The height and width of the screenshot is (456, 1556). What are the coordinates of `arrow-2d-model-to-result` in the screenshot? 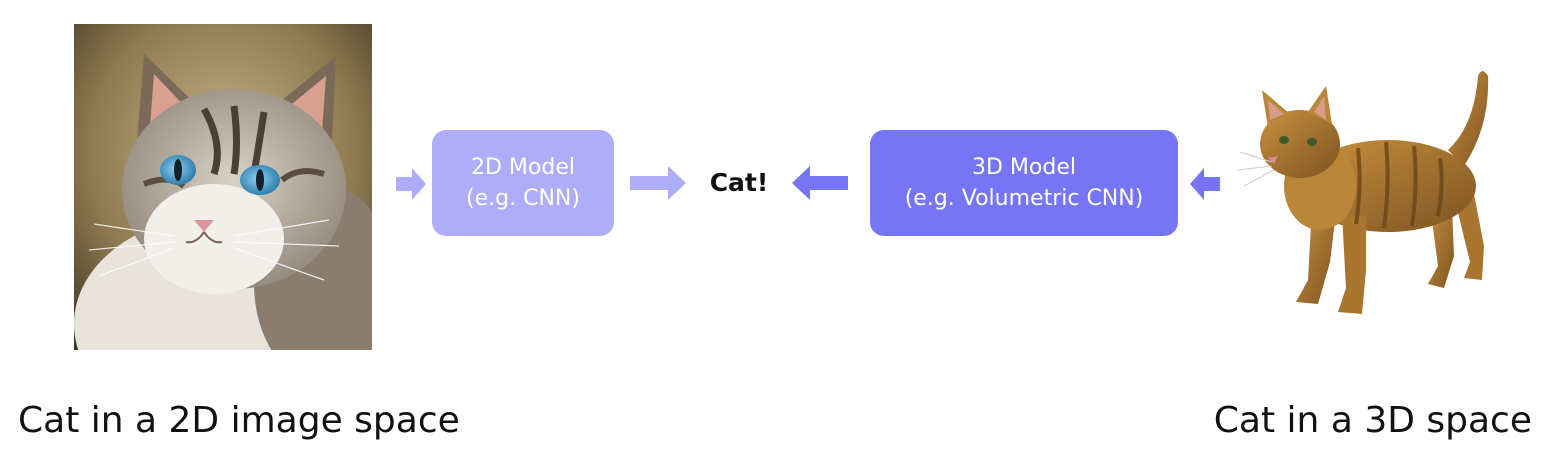 It's located at (658, 183).